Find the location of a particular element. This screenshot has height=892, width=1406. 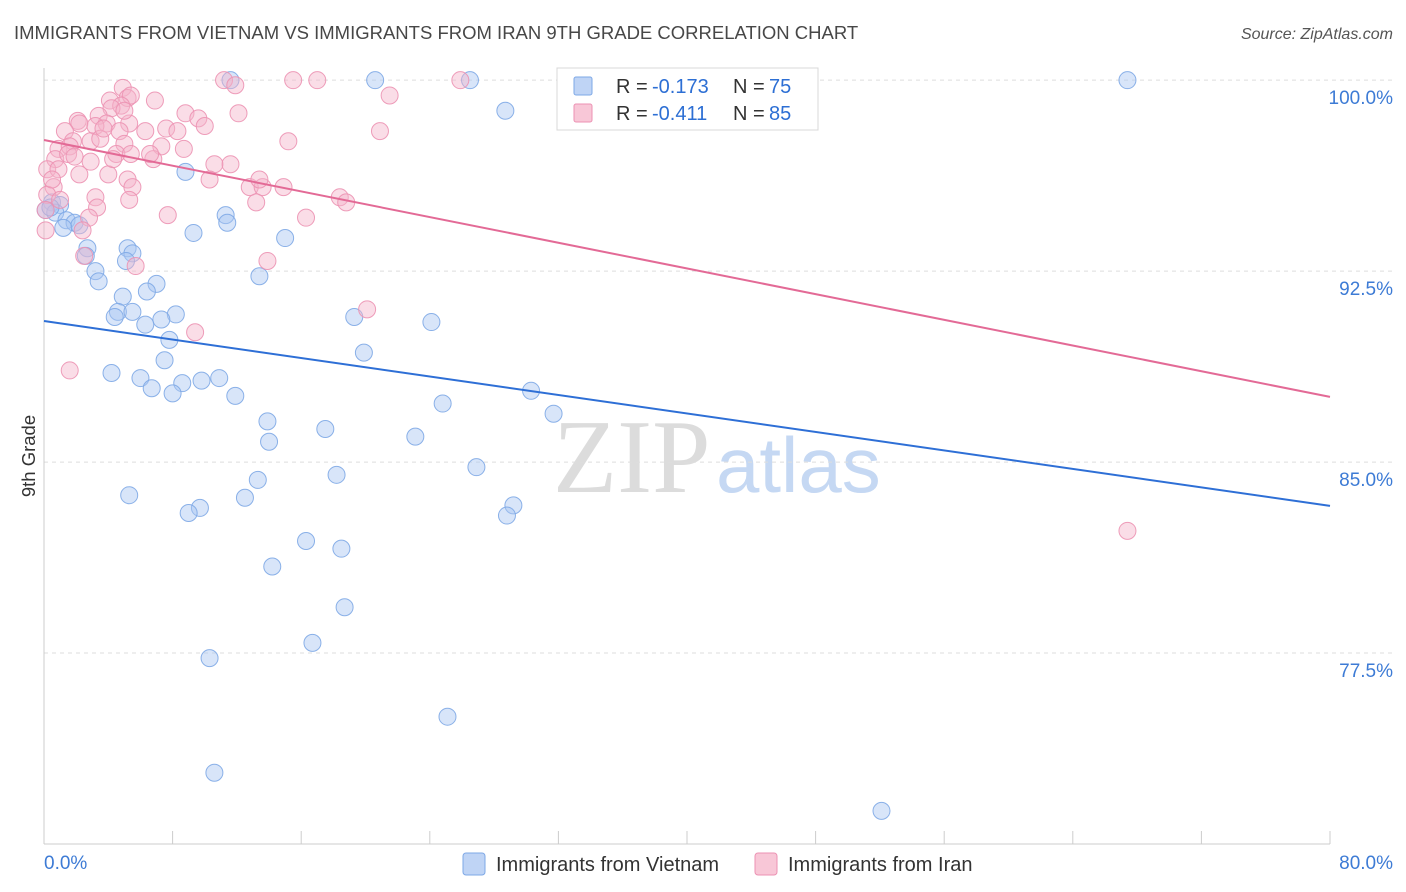

series-legend-swatch-vietnam is located at coordinates (474, 864).